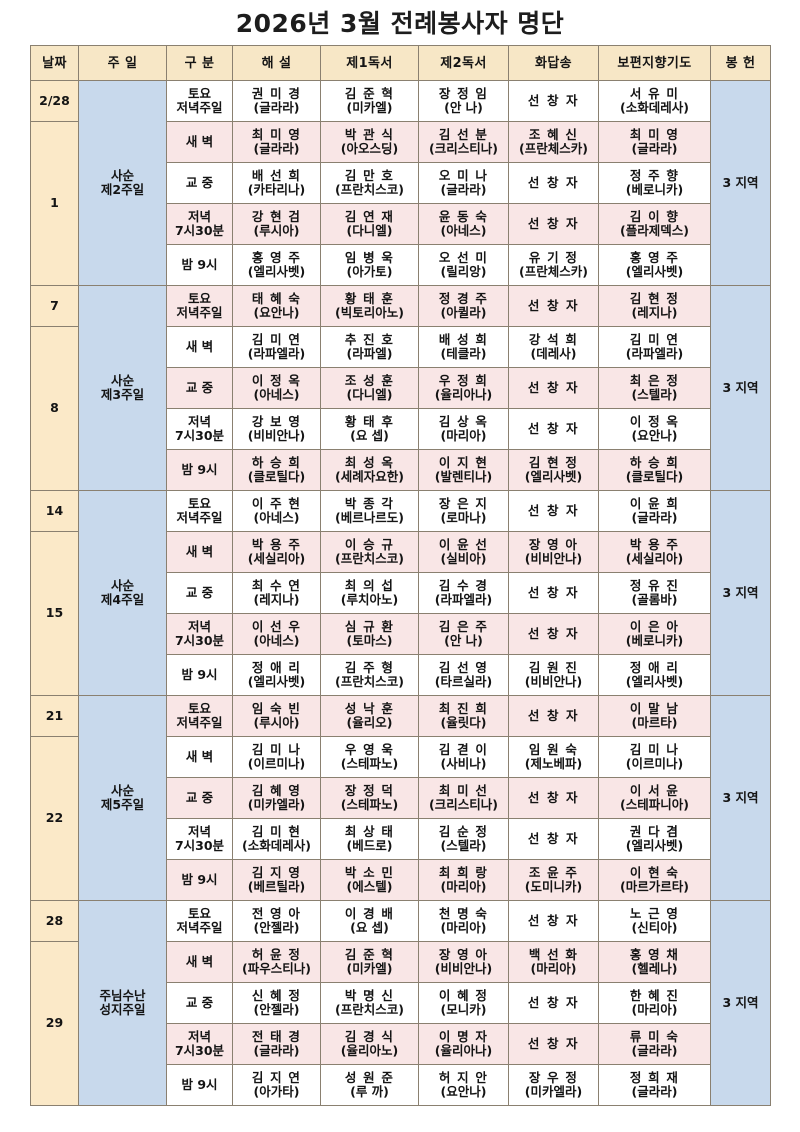  I want to click on responsorial-server-saint-name: (프란체스카), so click(553, 149).